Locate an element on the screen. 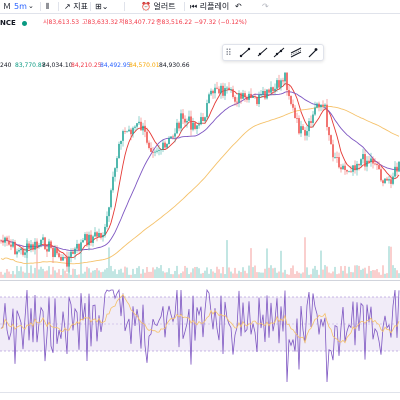  brush-icon is located at coordinates (313, 52).